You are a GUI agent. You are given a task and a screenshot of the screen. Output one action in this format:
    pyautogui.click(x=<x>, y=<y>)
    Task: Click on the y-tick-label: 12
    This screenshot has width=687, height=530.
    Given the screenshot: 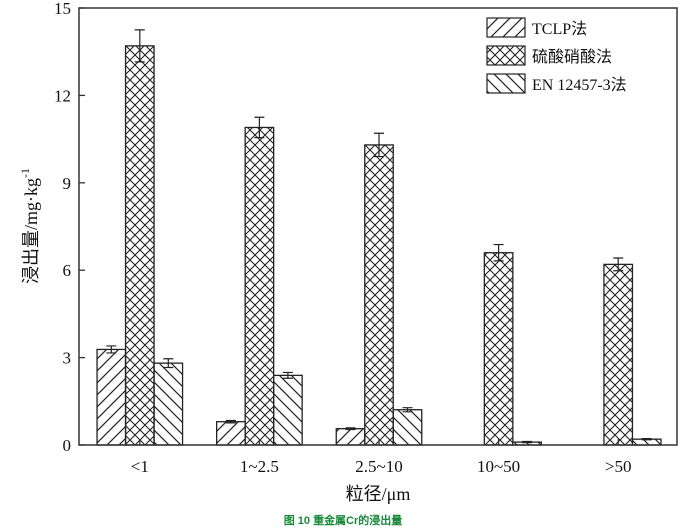 What is the action you would take?
    pyautogui.click(x=62, y=95)
    